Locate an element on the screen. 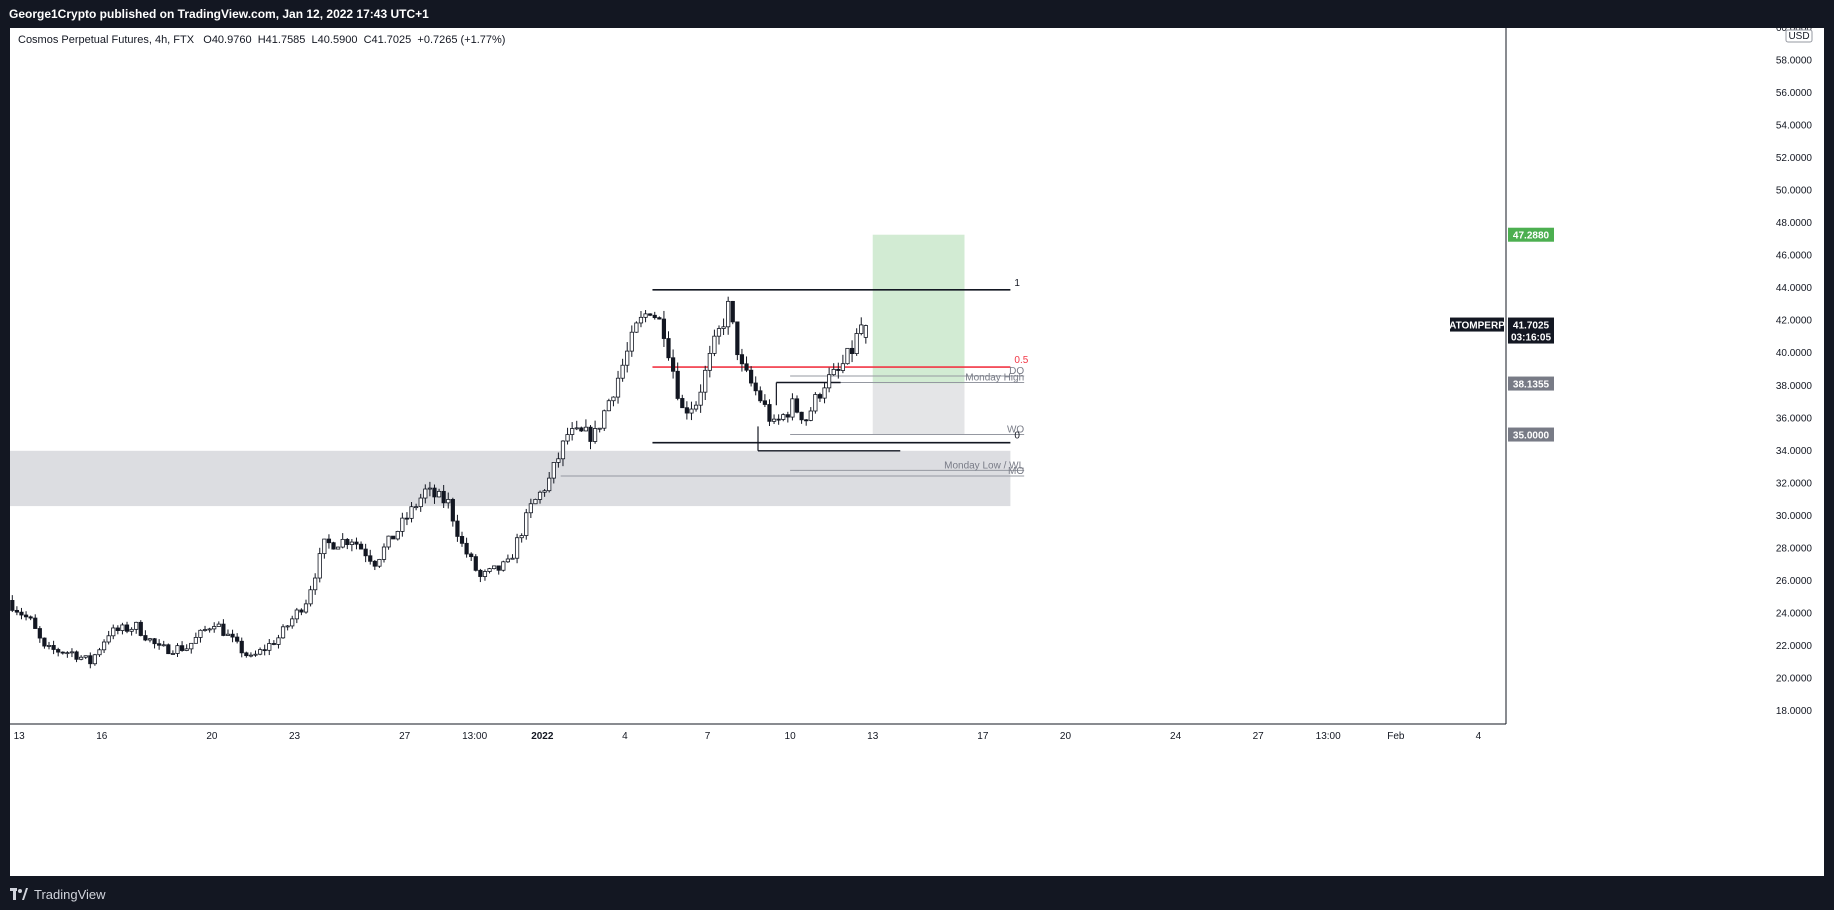  lines-layer is located at coordinates (792, 383).